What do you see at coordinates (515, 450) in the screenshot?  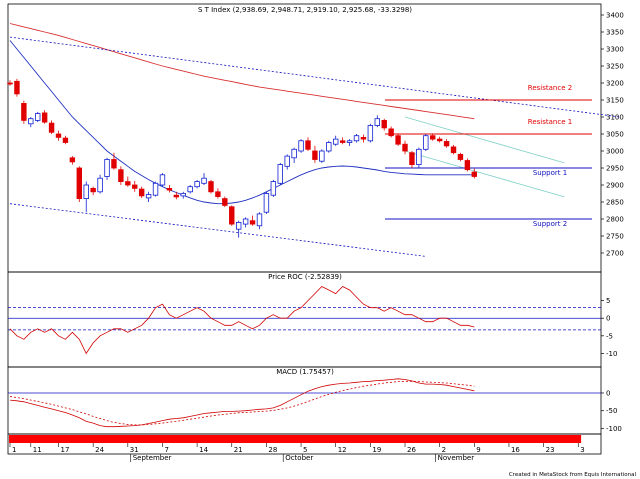 I see `date-tick-label: 16` at bounding box center [515, 450].